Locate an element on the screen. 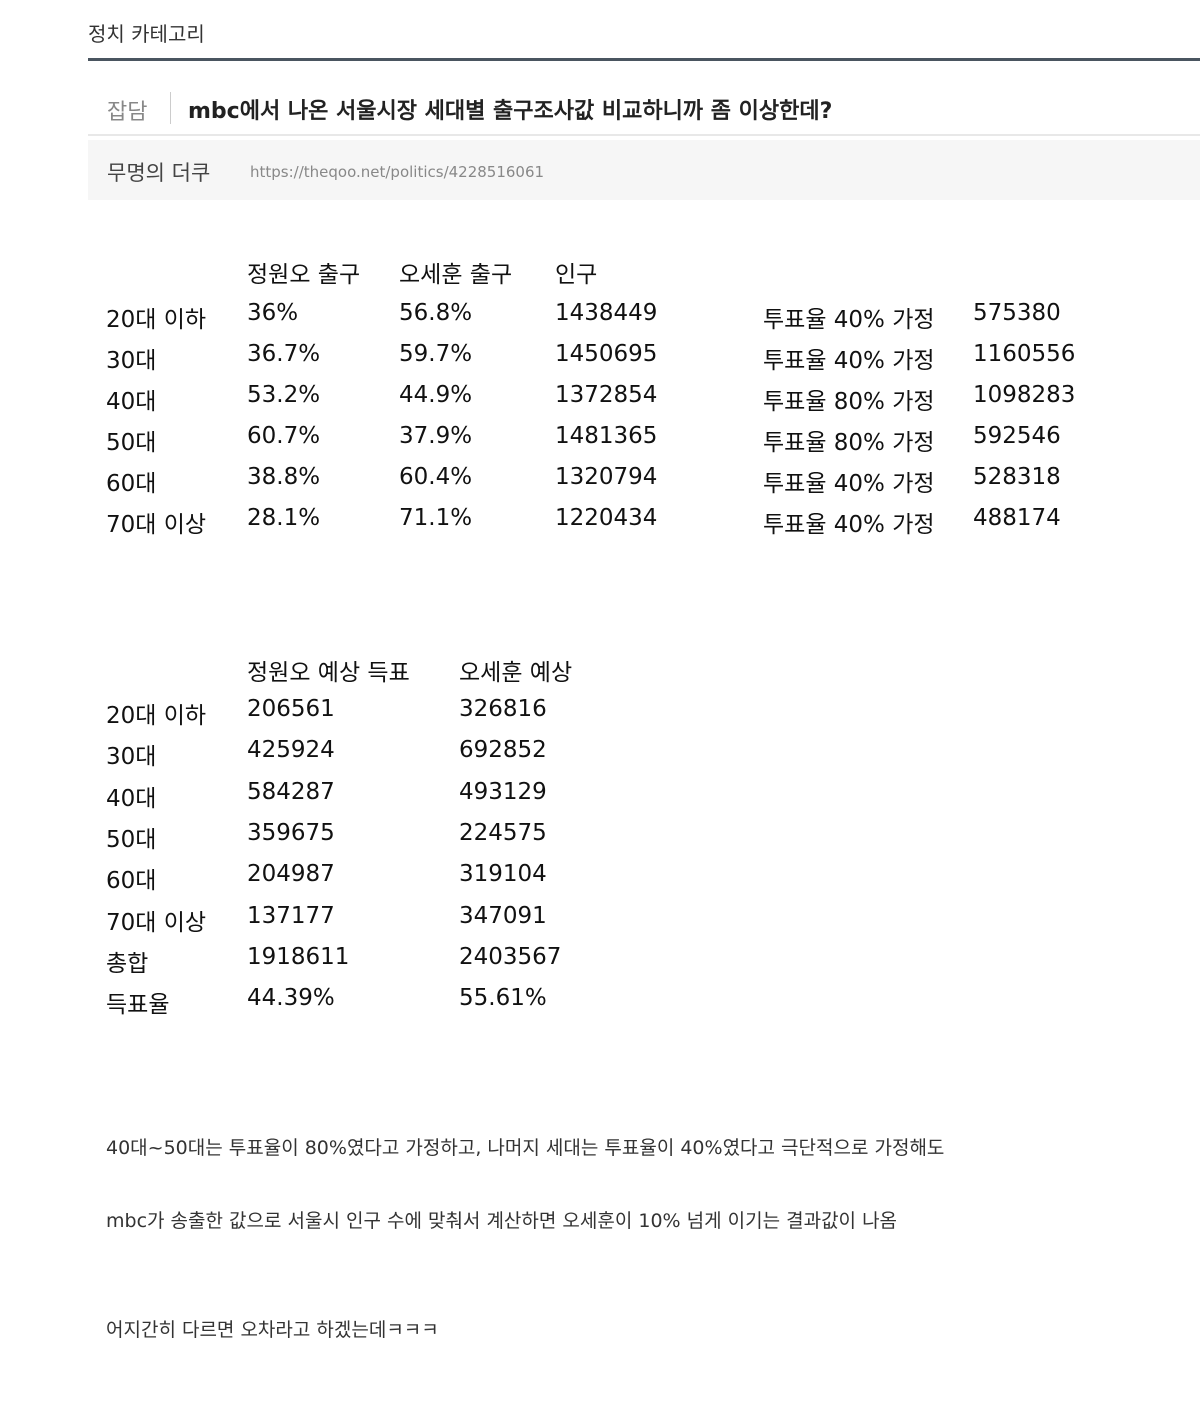  table-cell: 1372854 is located at coordinates (606, 395).